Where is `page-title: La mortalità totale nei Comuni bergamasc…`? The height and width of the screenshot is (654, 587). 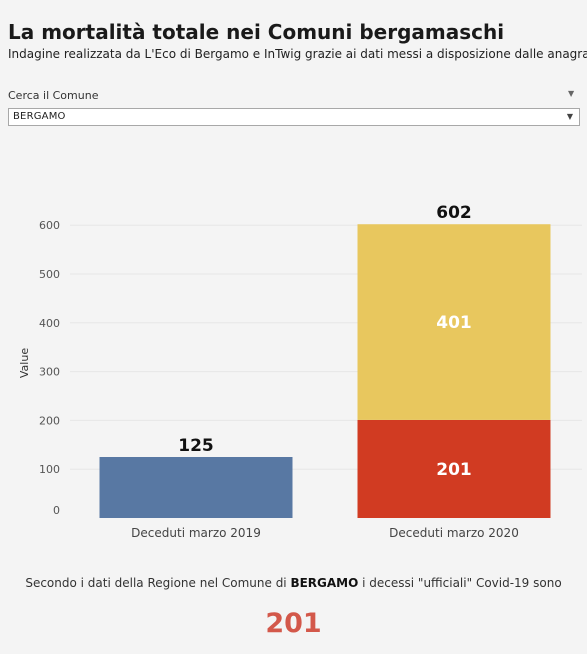
page-title: La mortalità totale nei Comuni bergamasc… is located at coordinates (256, 32).